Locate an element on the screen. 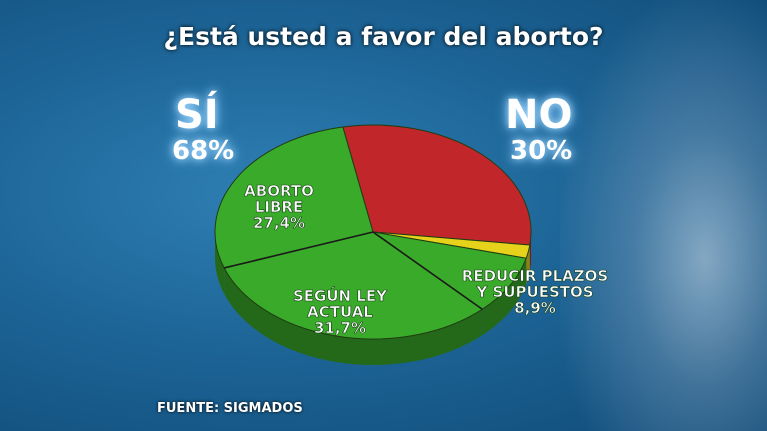  slice-label-0: ABORTO LIBRE 27,4% is located at coordinates (279, 207).